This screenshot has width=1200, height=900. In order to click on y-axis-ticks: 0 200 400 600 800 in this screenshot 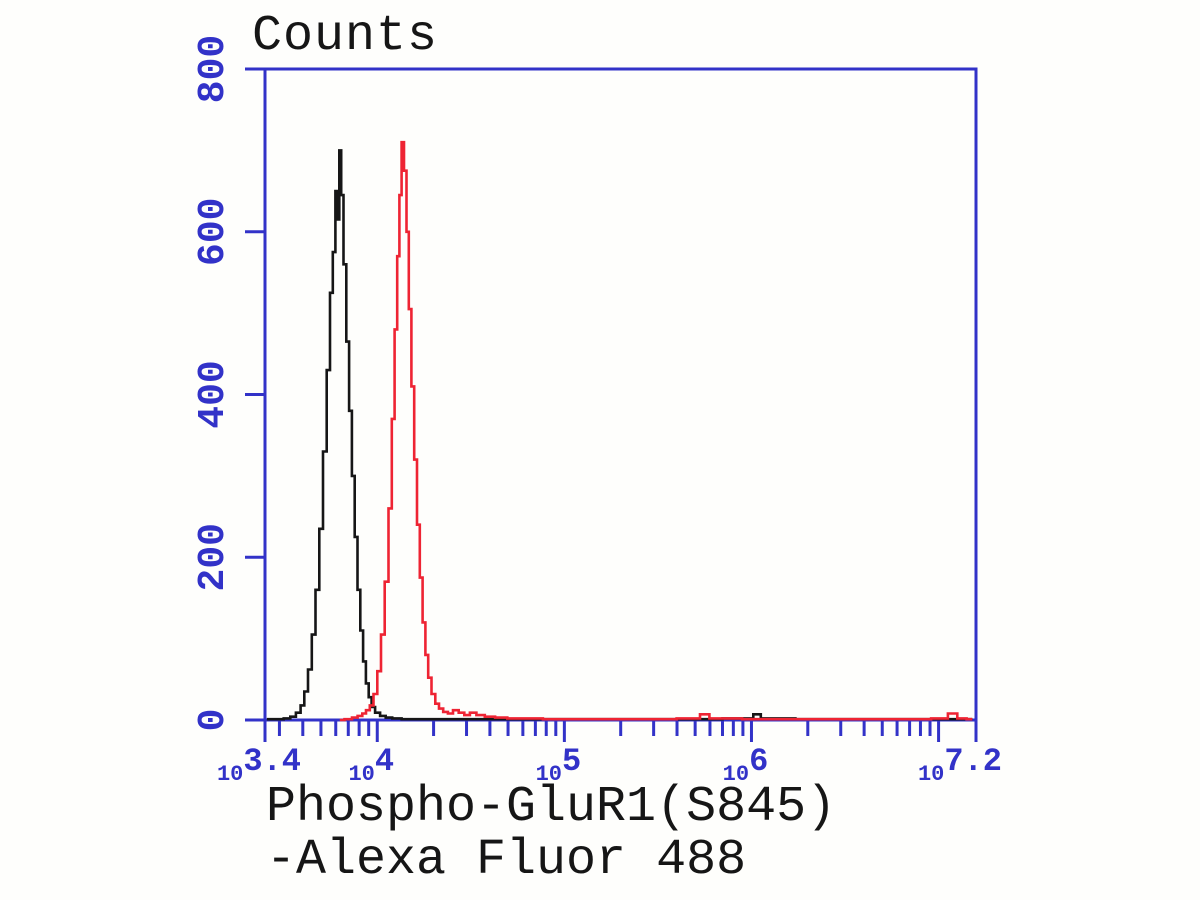, I will do `click(228, 383)`.